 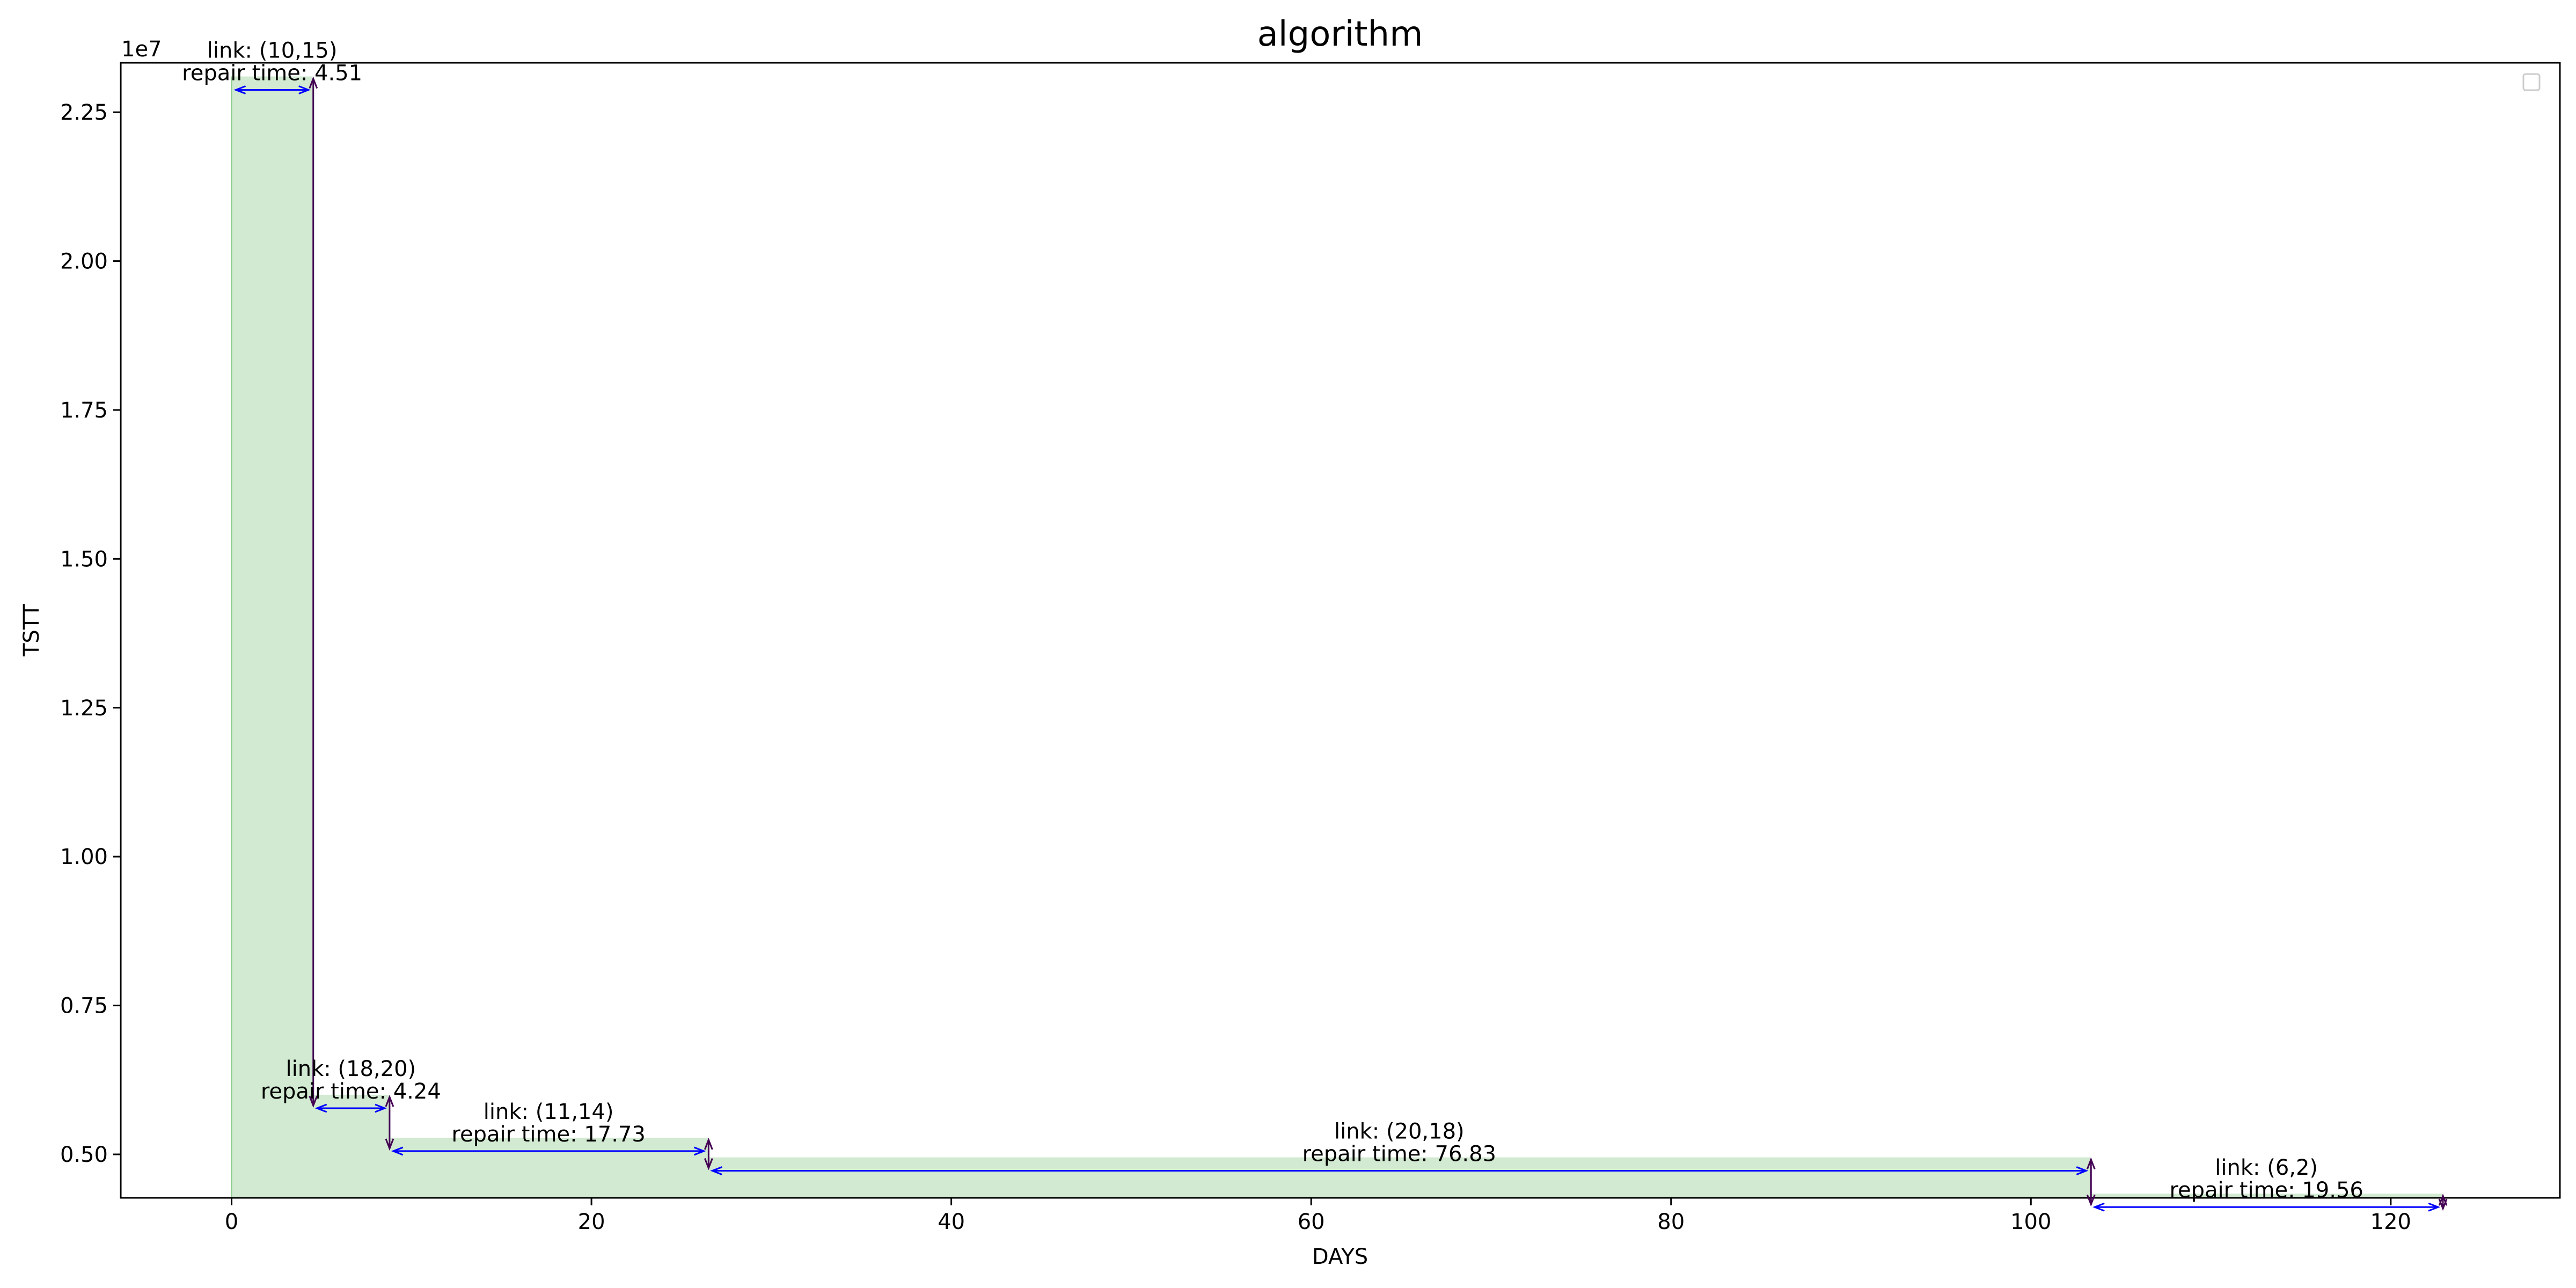 I want to click on x-tick-label-4: 80, so click(x=1671, y=1222).